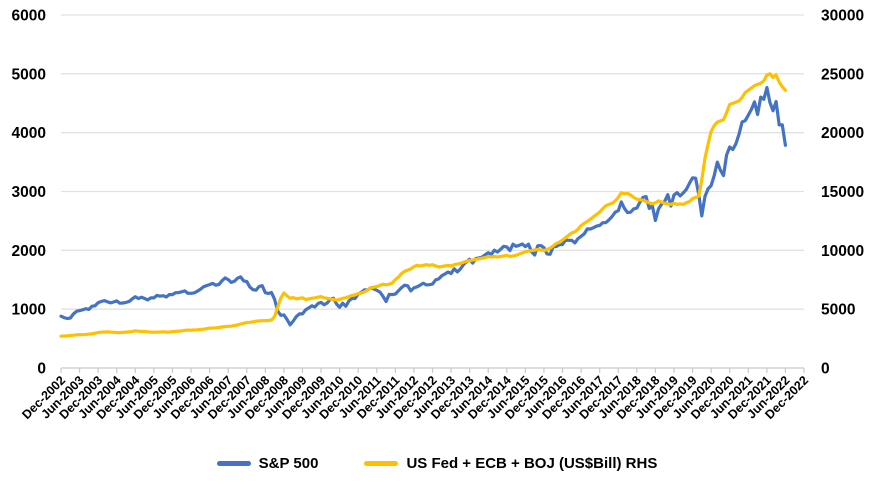  I want to click on legend-label-central-banks: US Fed + ECB + BOJ (US$Bill) RHS, so click(532, 463).